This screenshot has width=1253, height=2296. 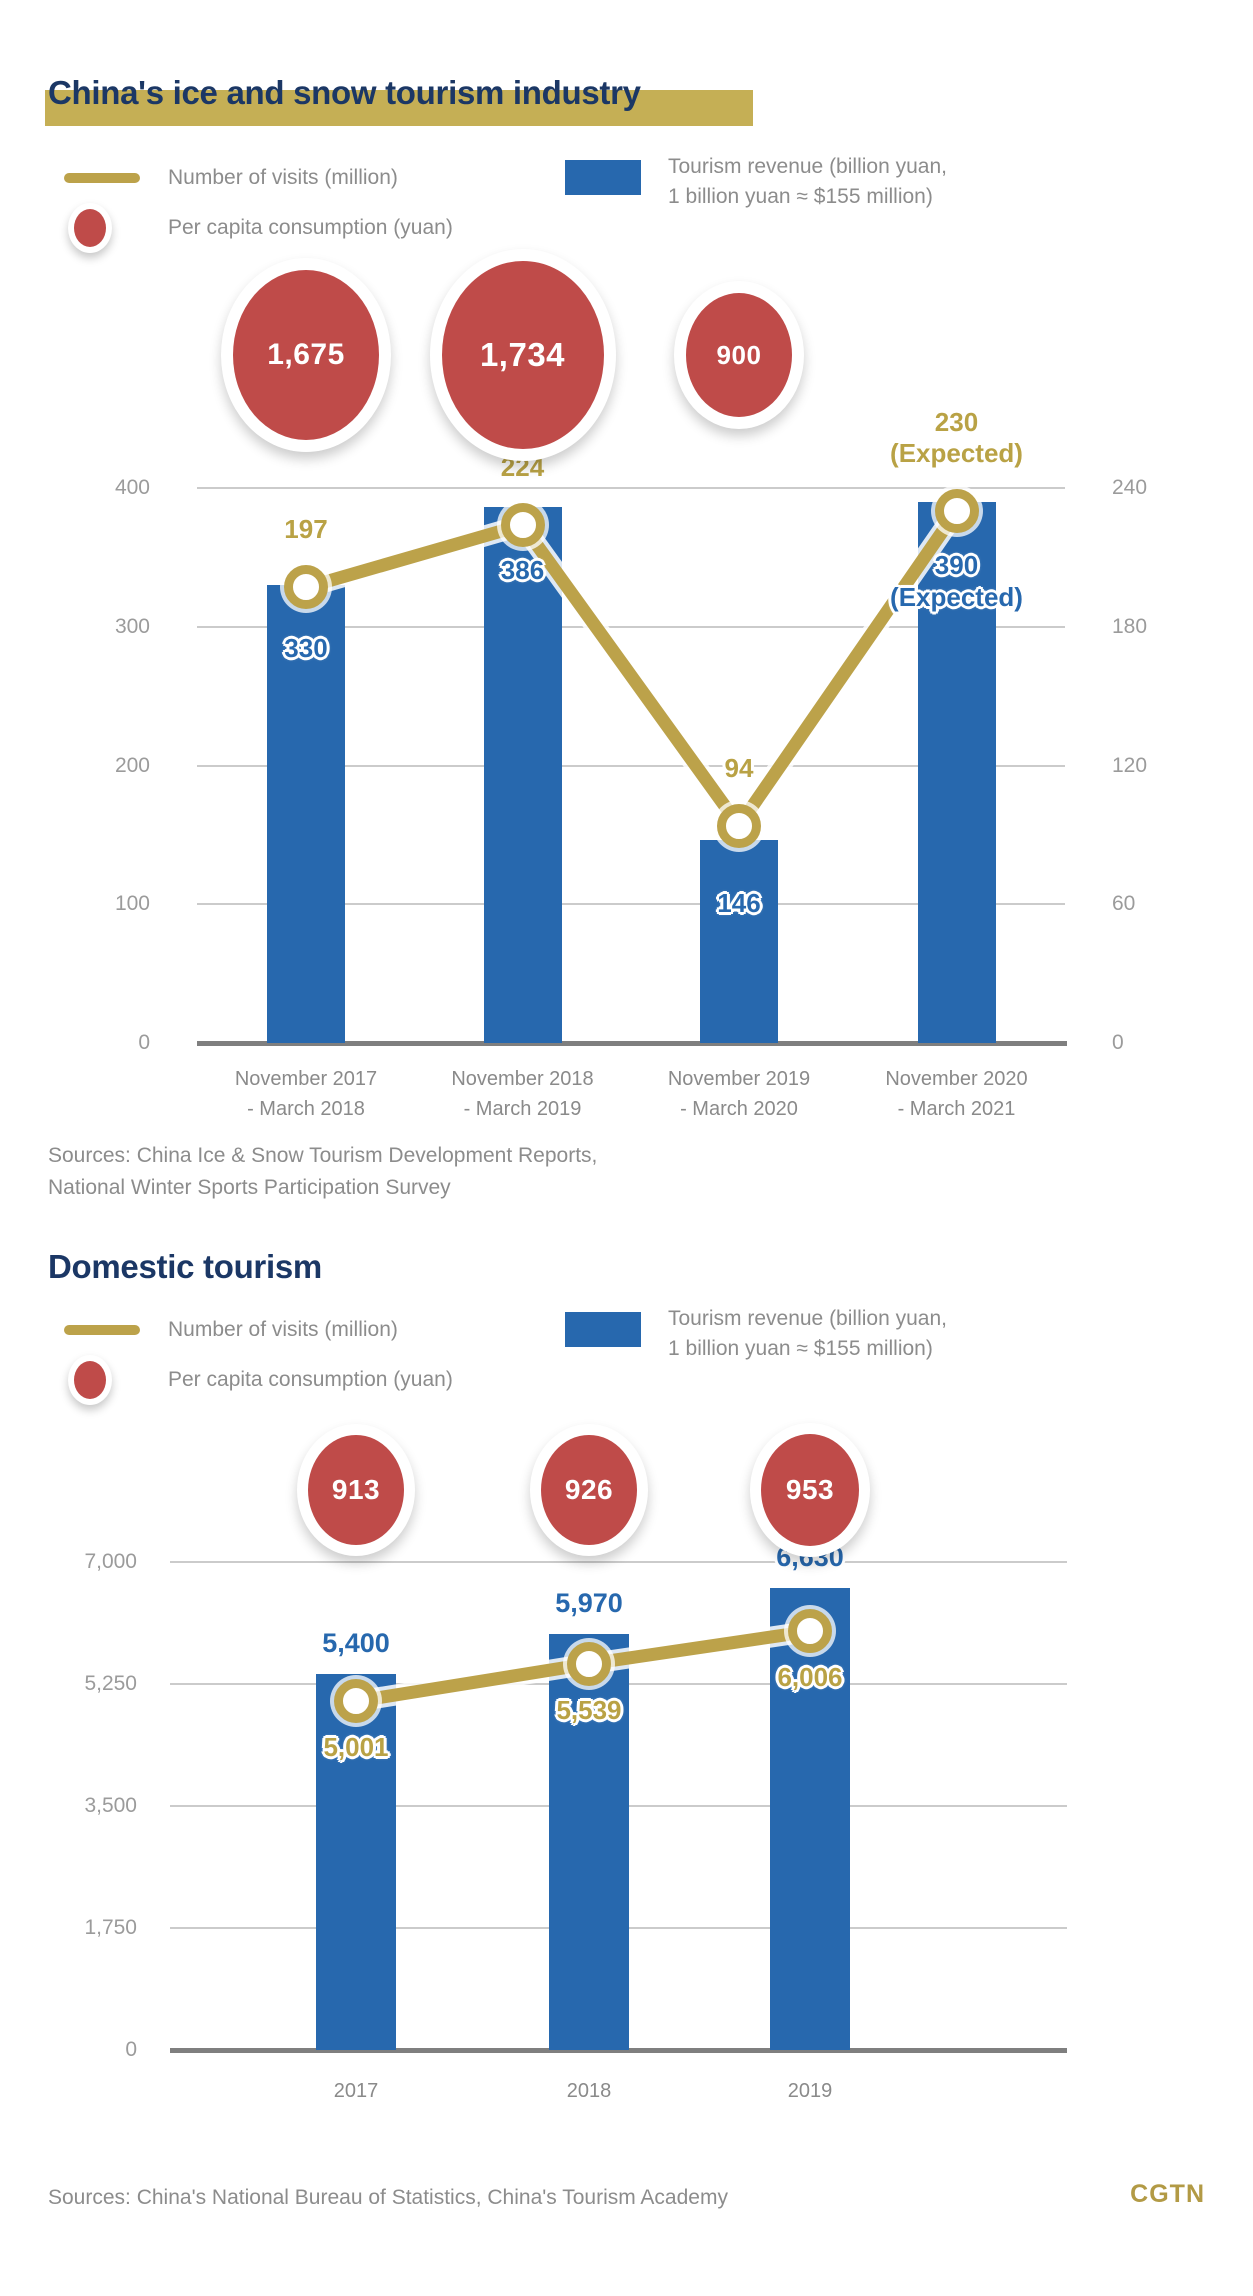 What do you see at coordinates (110, 1561) in the screenshot?
I see `left-axis-tick-label: 7,000` at bounding box center [110, 1561].